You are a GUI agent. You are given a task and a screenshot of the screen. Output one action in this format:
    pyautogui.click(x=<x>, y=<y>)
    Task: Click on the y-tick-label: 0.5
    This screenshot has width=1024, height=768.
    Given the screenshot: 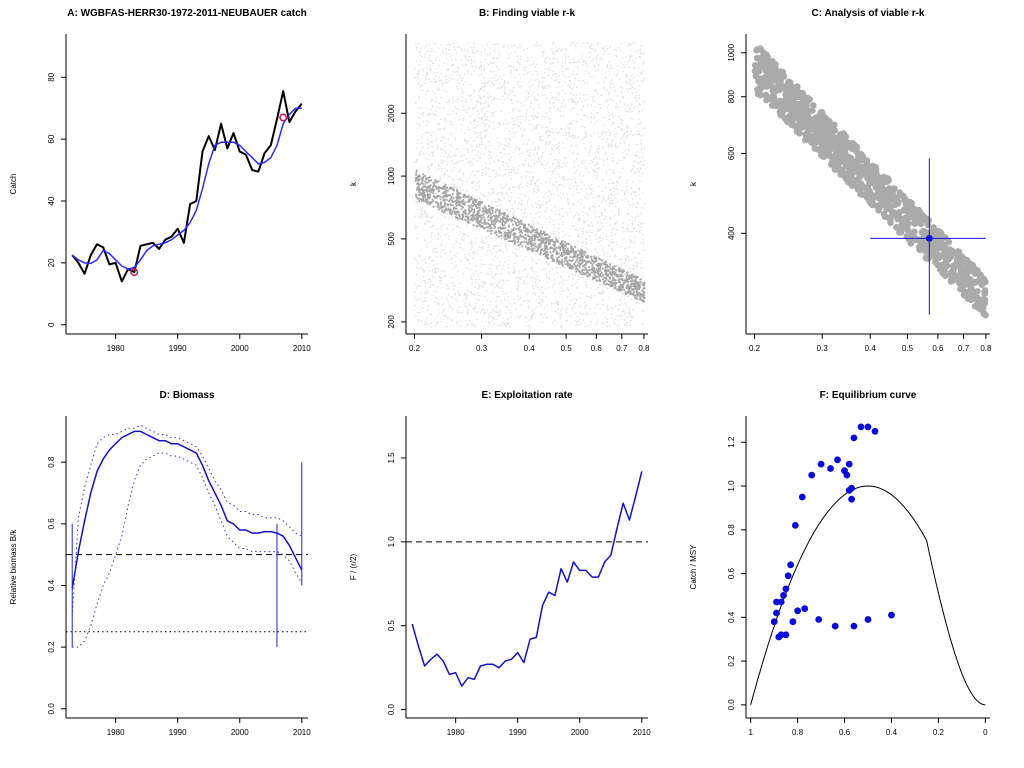 What is the action you would take?
    pyautogui.click(x=391, y=626)
    